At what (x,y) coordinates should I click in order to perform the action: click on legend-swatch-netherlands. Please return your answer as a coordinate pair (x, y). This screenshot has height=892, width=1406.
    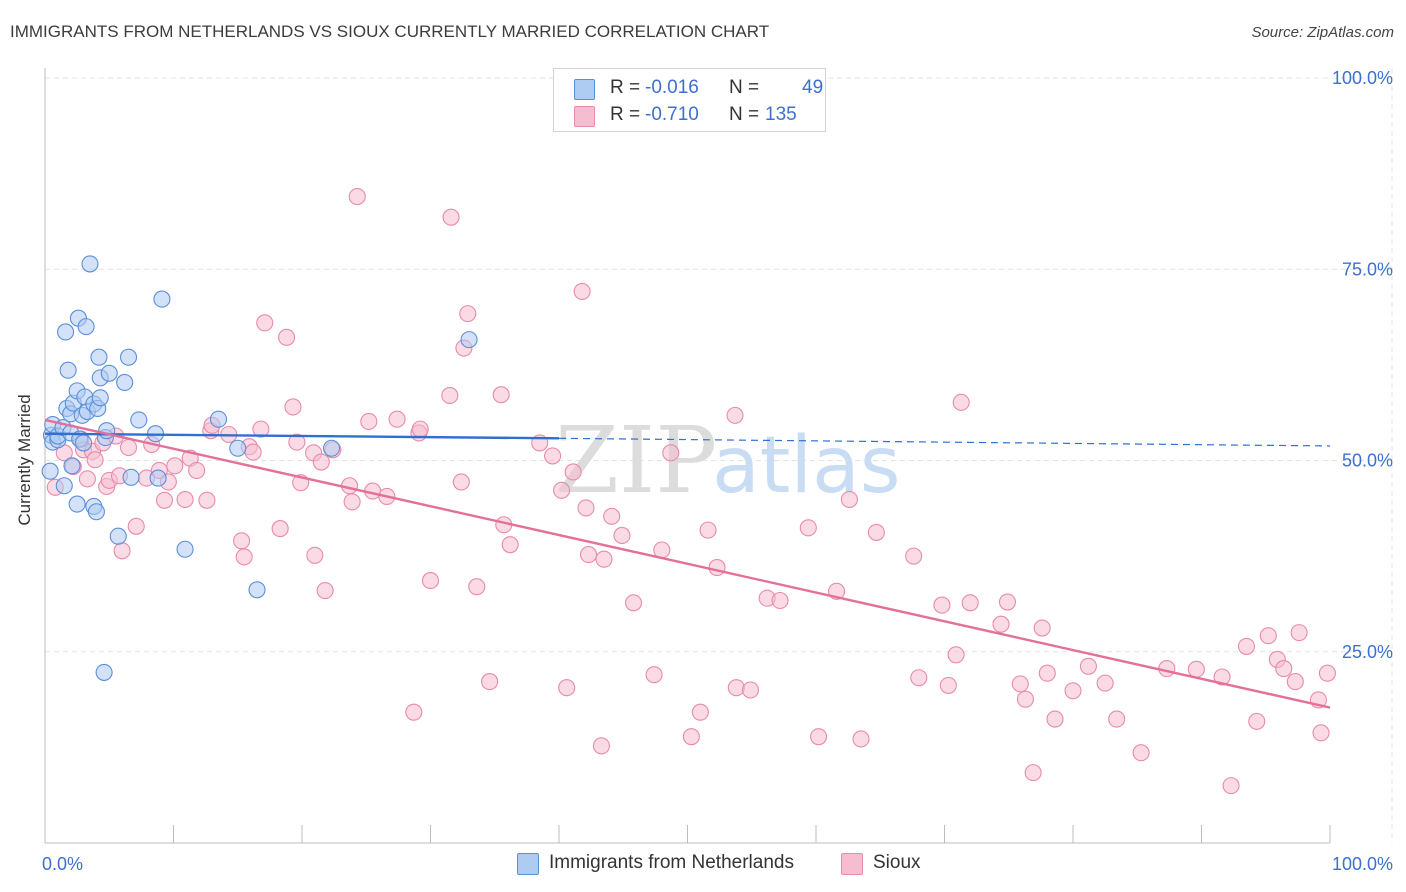
    Looking at the image, I should click on (584, 89).